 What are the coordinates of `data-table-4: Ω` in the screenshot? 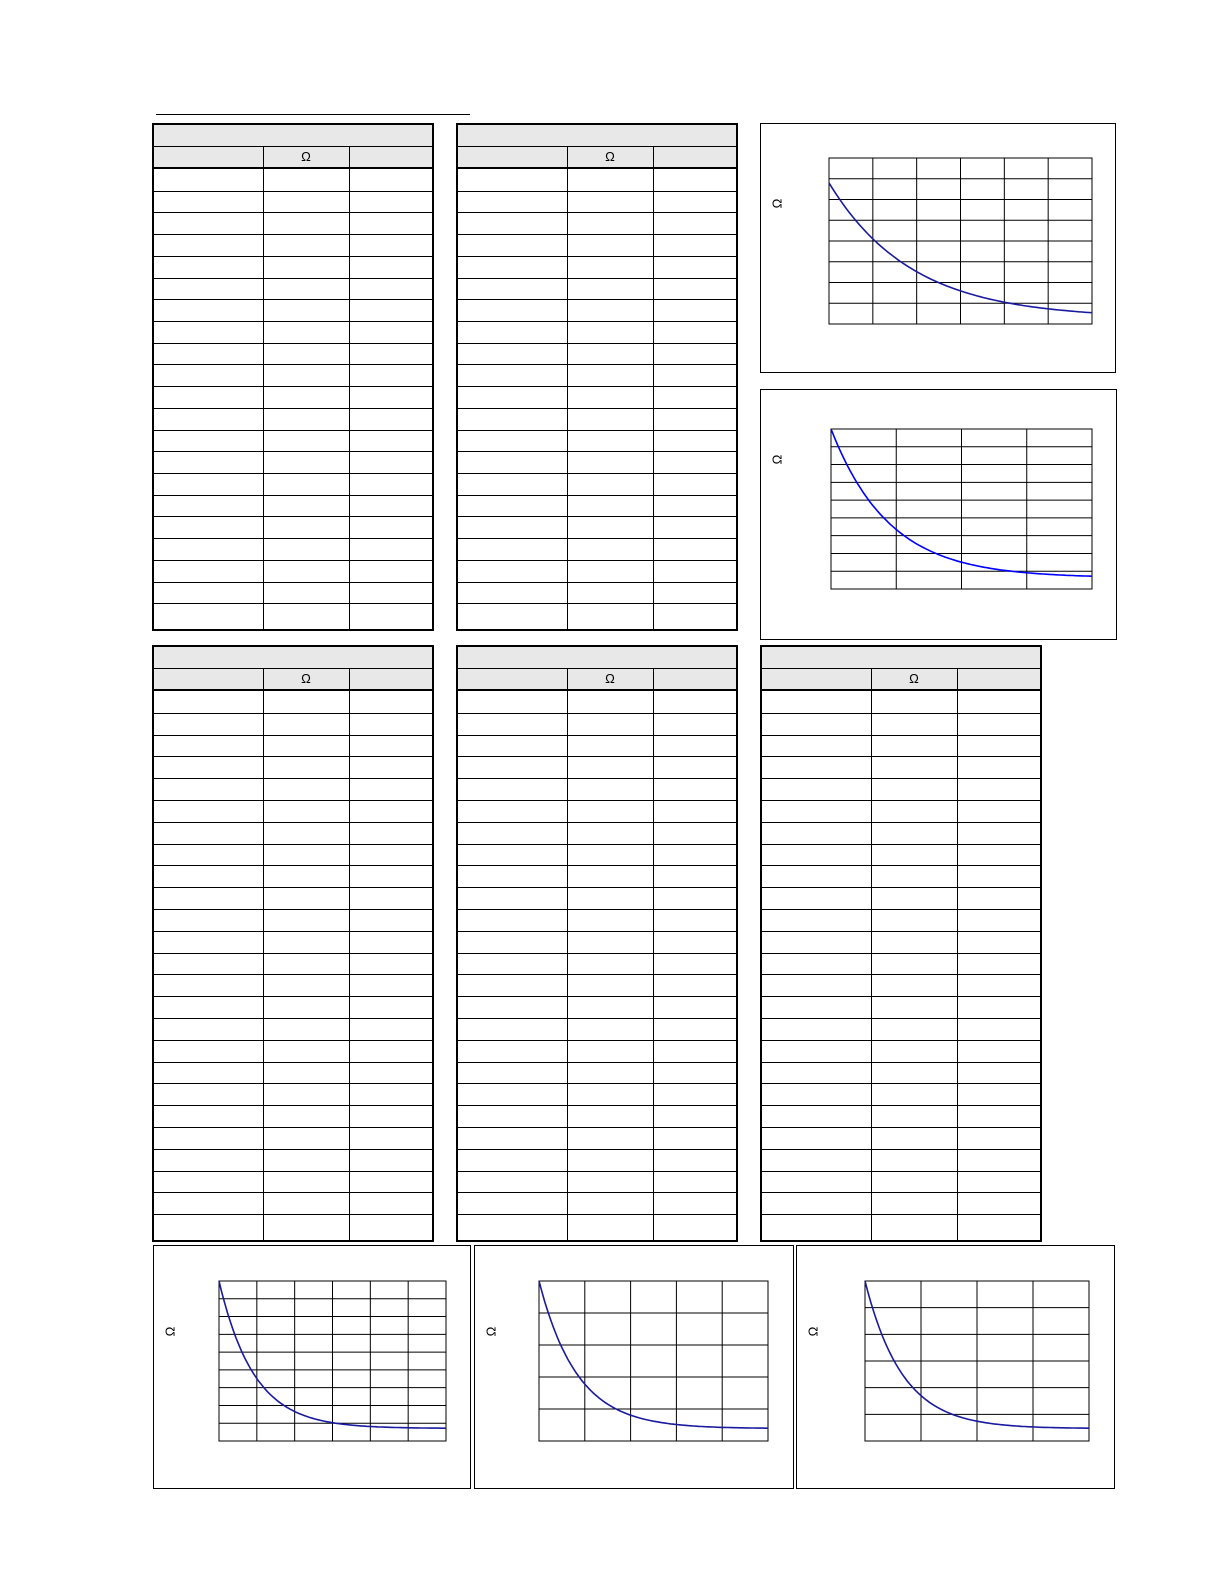 It's located at (597, 943).